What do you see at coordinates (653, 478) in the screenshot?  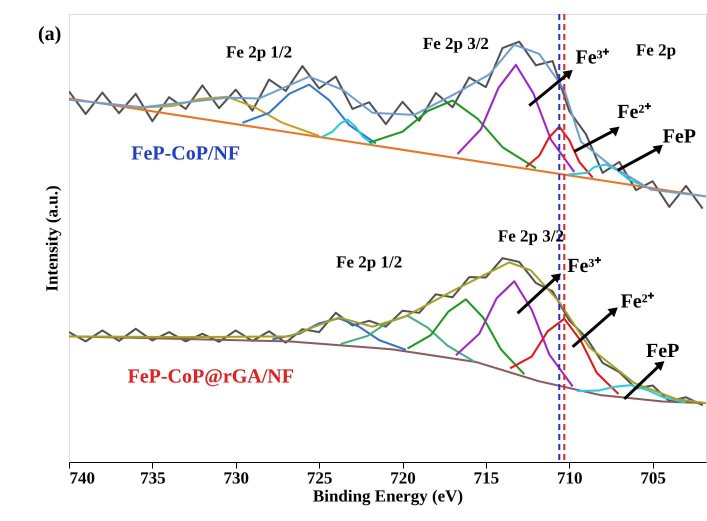 I see `x-tick-label: 705` at bounding box center [653, 478].